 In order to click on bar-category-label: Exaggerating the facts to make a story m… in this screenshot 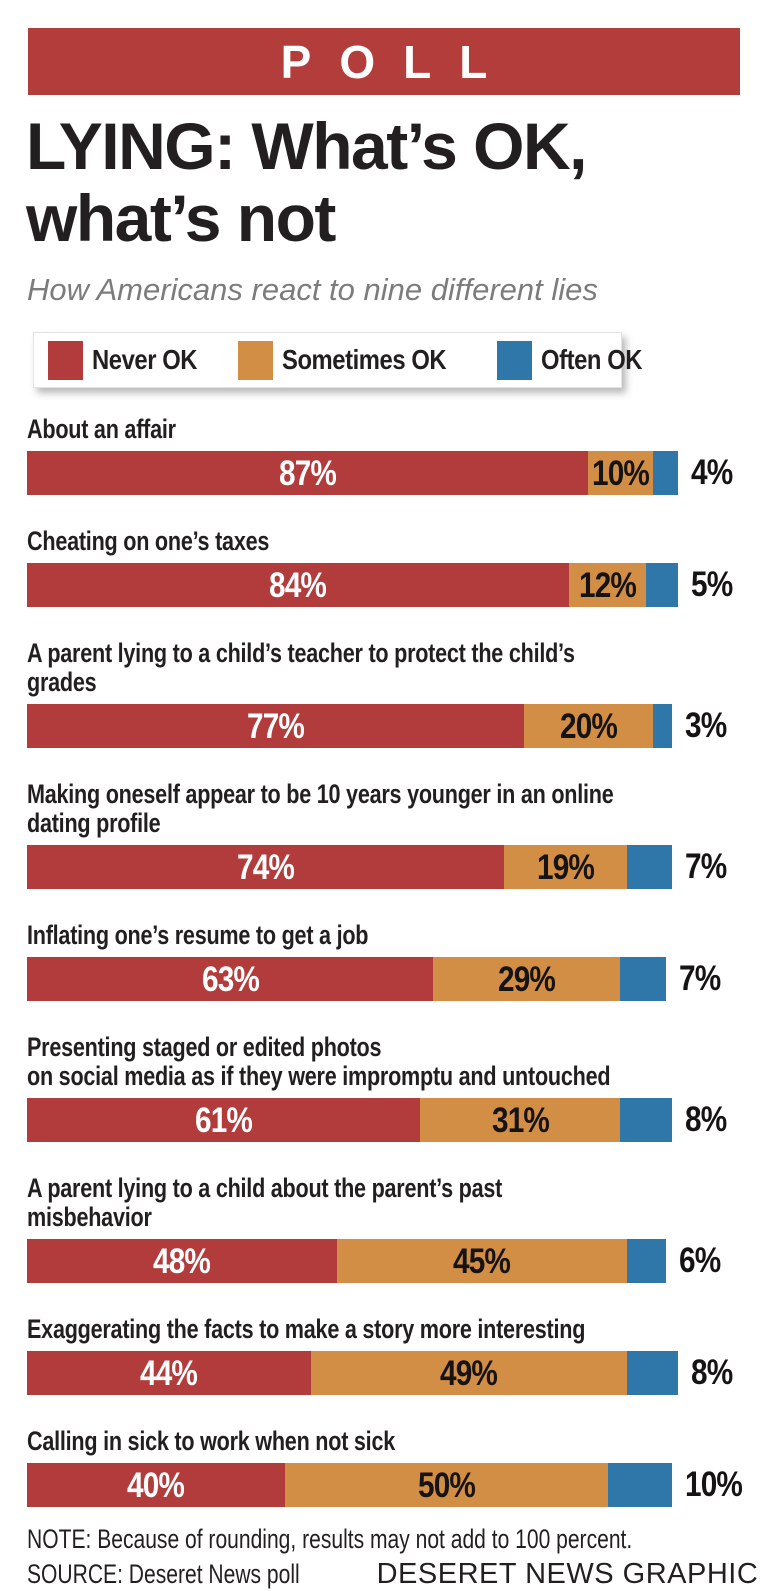, I will do `click(306, 1329)`.